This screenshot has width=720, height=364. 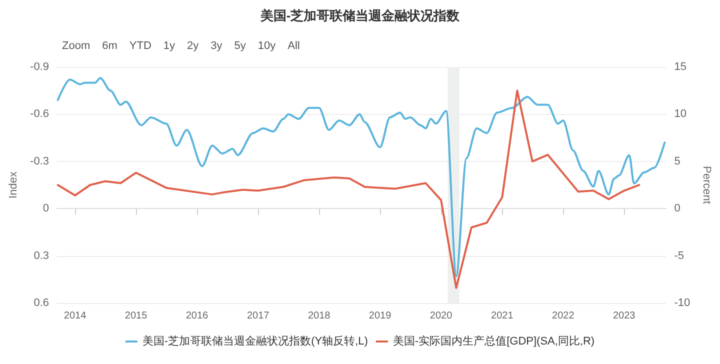 What do you see at coordinates (502, 316) in the screenshot?
I see `x-tick-label: 2021` at bounding box center [502, 316].